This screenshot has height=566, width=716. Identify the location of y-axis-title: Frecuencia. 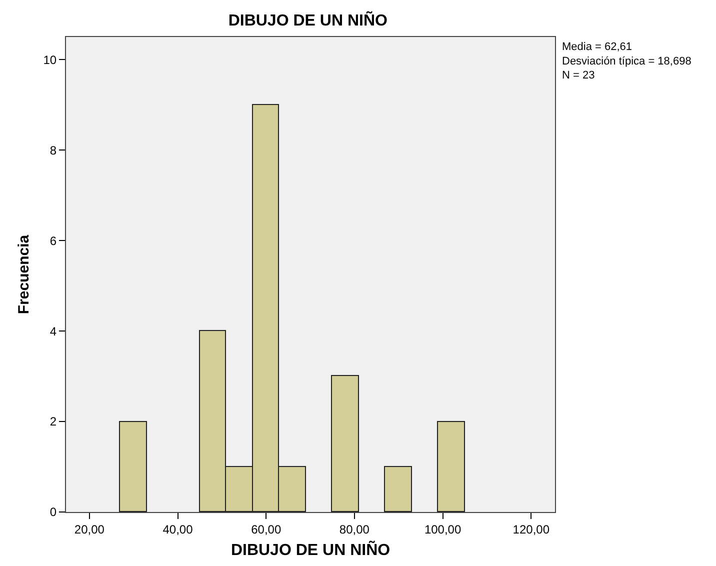
(23, 274).